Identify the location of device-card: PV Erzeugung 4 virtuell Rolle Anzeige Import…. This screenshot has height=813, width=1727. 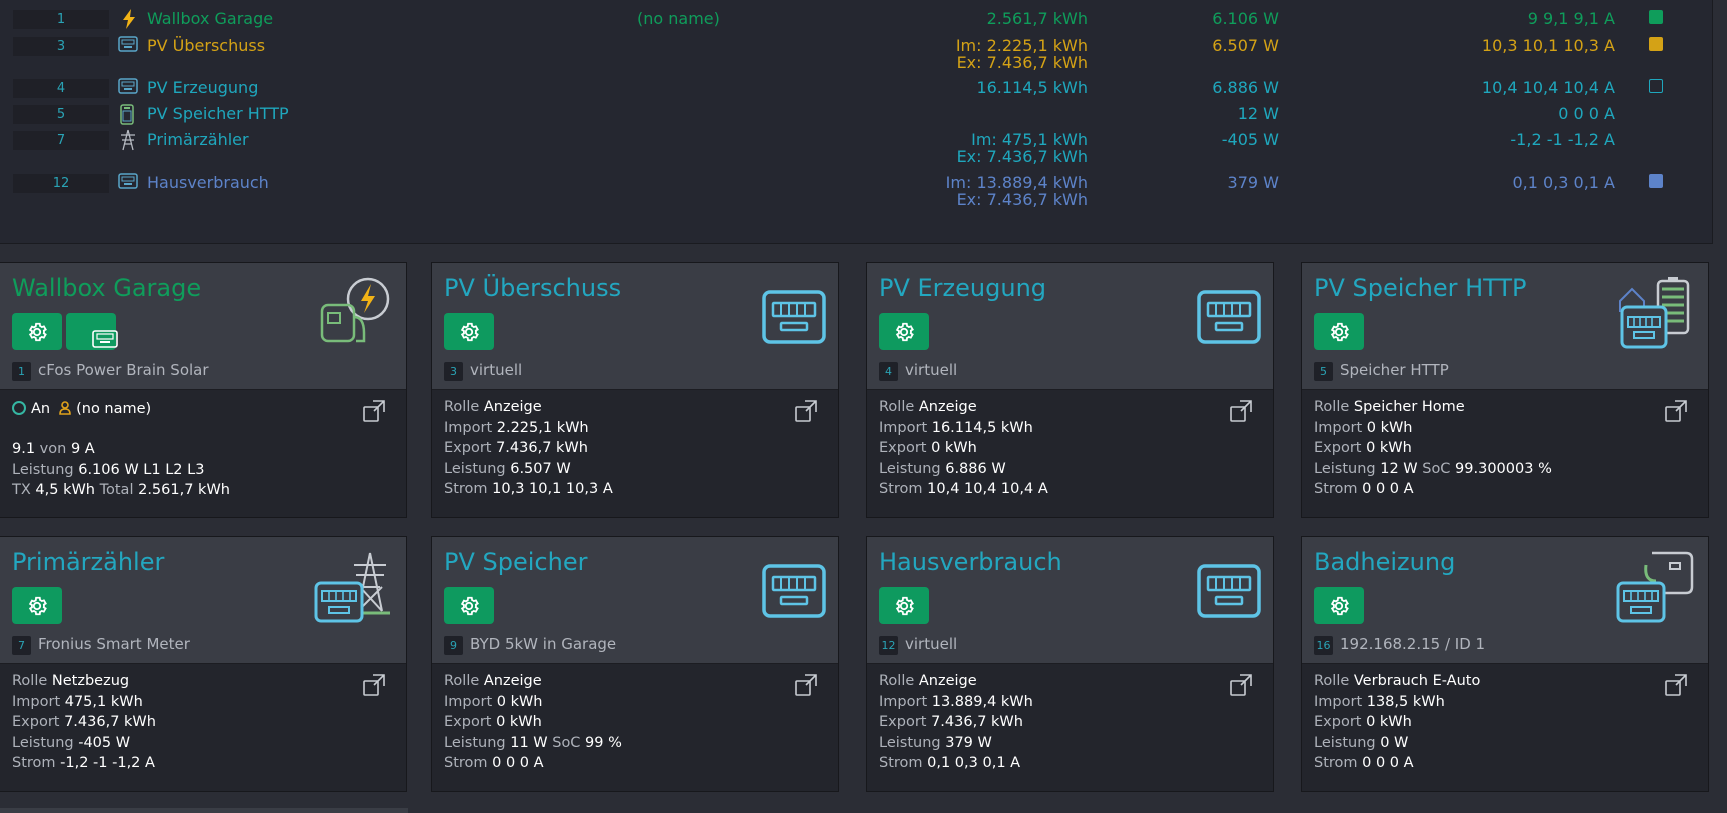
(1070, 390).